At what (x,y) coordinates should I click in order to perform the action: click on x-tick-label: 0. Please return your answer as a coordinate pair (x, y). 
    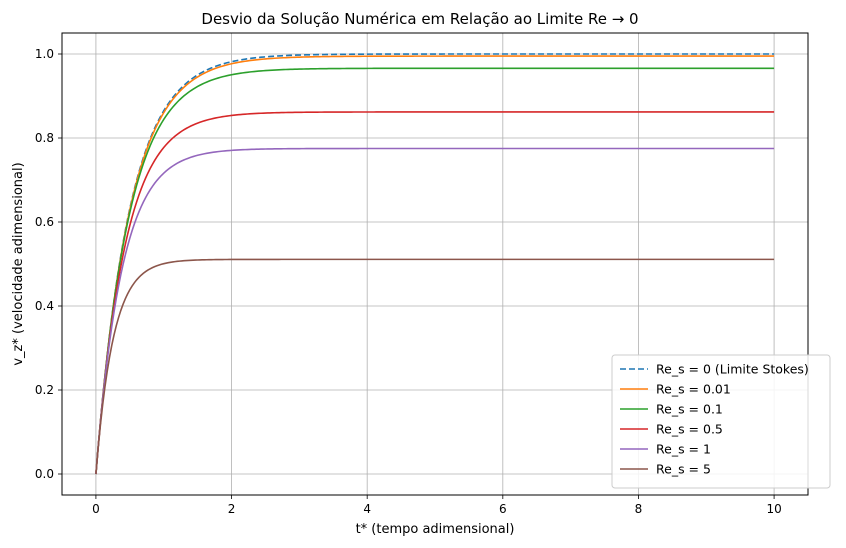
    Looking at the image, I should click on (96, 509).